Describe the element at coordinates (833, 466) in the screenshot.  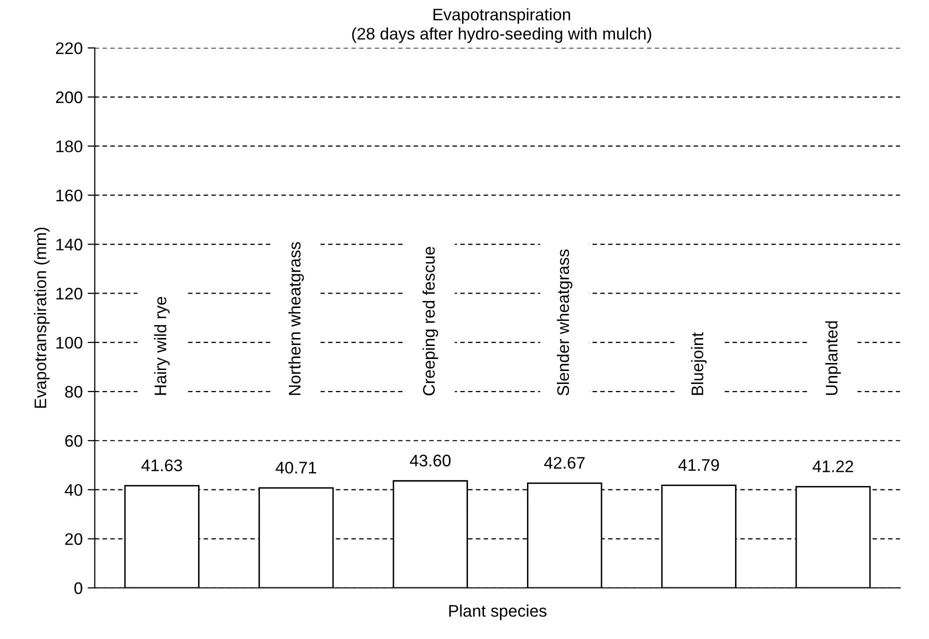
I see `data-label: 41.22` at that location.